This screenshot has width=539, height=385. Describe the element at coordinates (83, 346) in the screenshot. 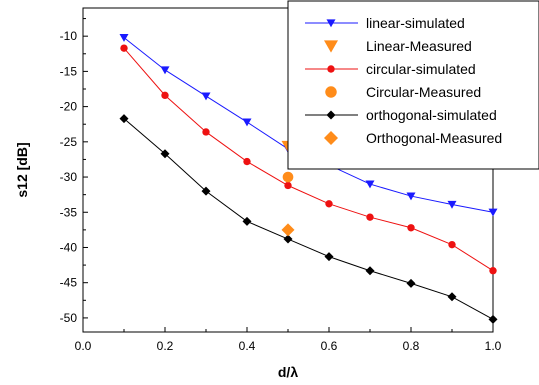

I see `x-tick-label: 0.0` at that location.